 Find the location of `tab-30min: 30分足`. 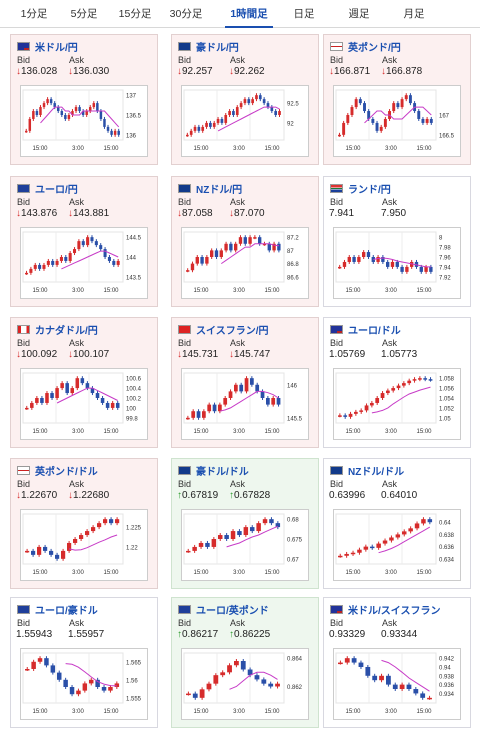

tab-30min: 30分足 is located at coordinates (186, 14).